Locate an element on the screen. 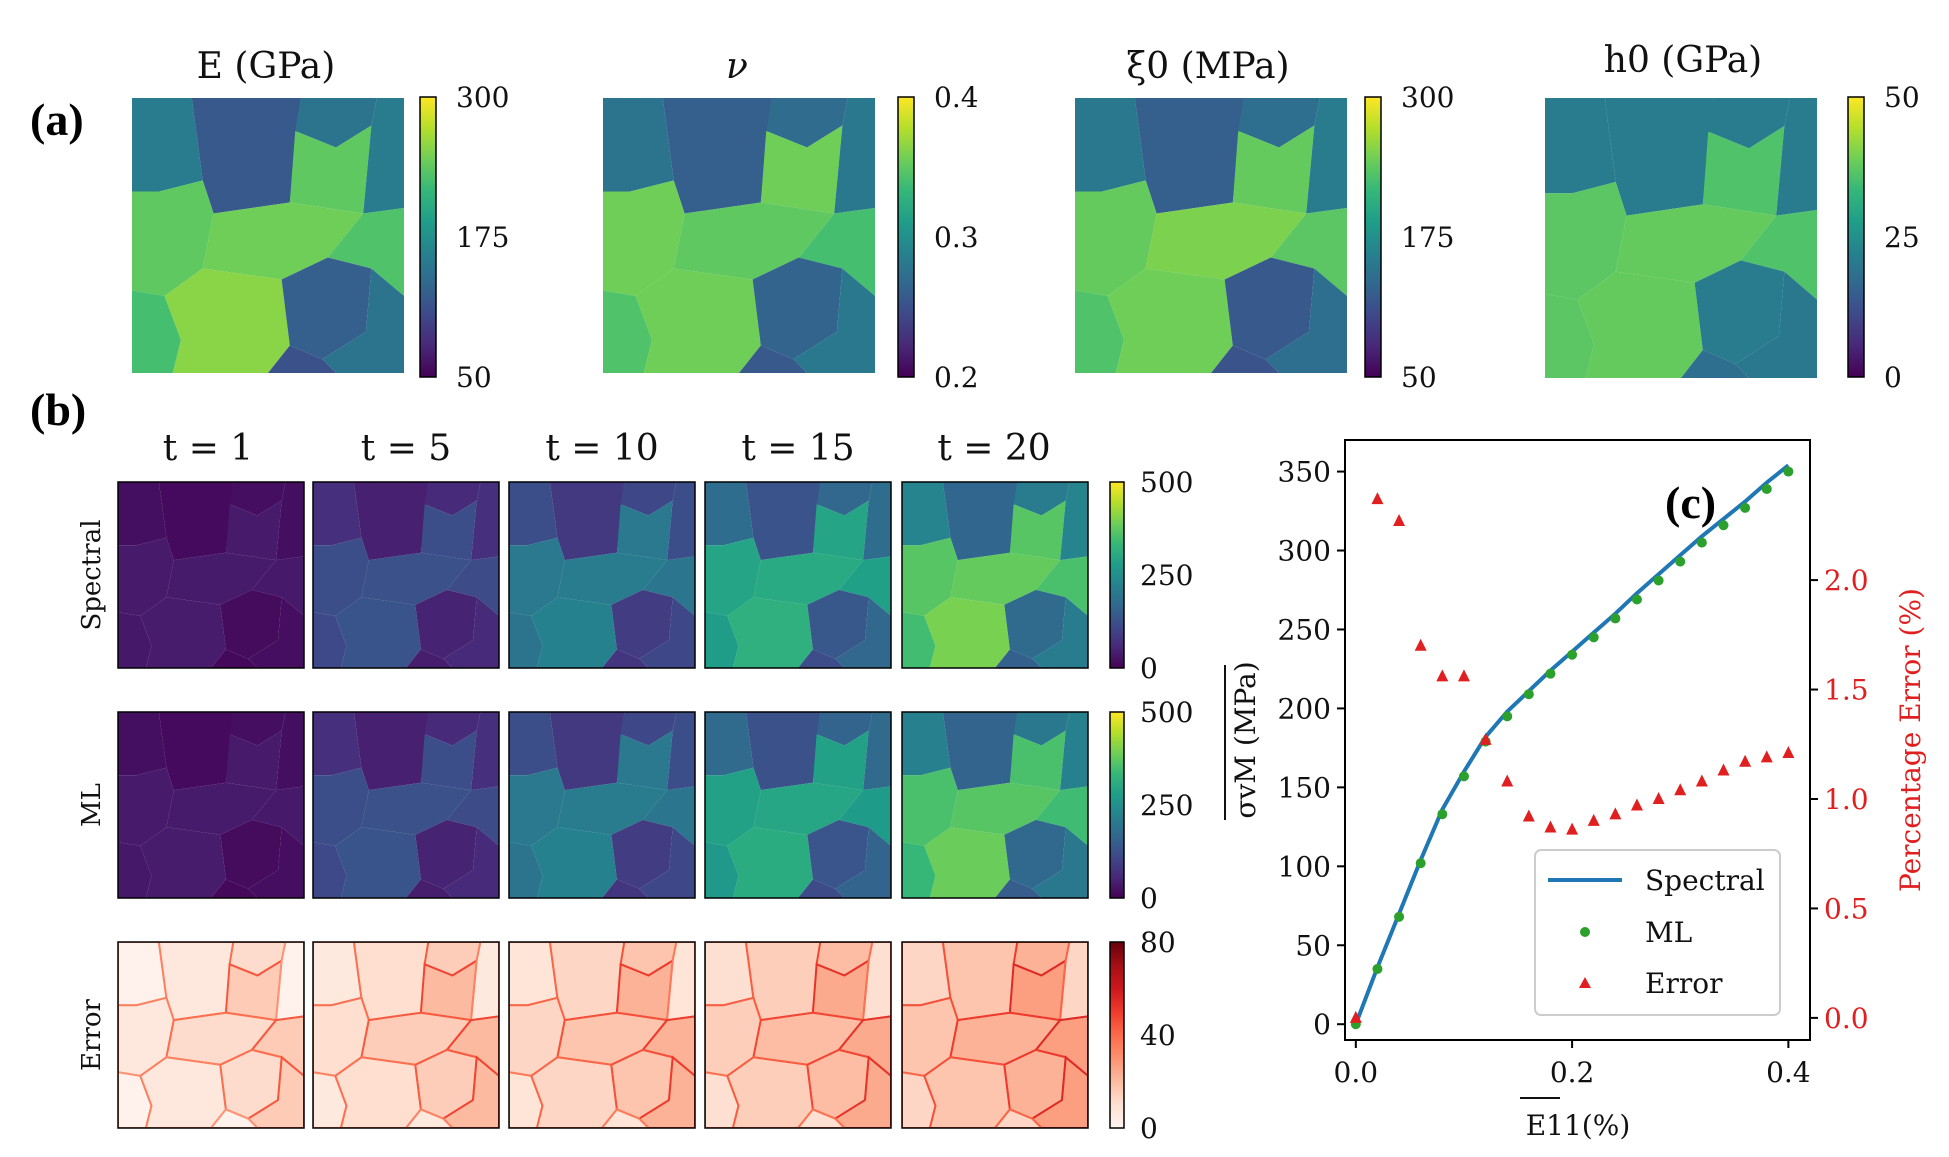 This screenshot has height=1157, width=1949. colorbar-ml-tick-max: 500 is located at coordinates (1166, 712).